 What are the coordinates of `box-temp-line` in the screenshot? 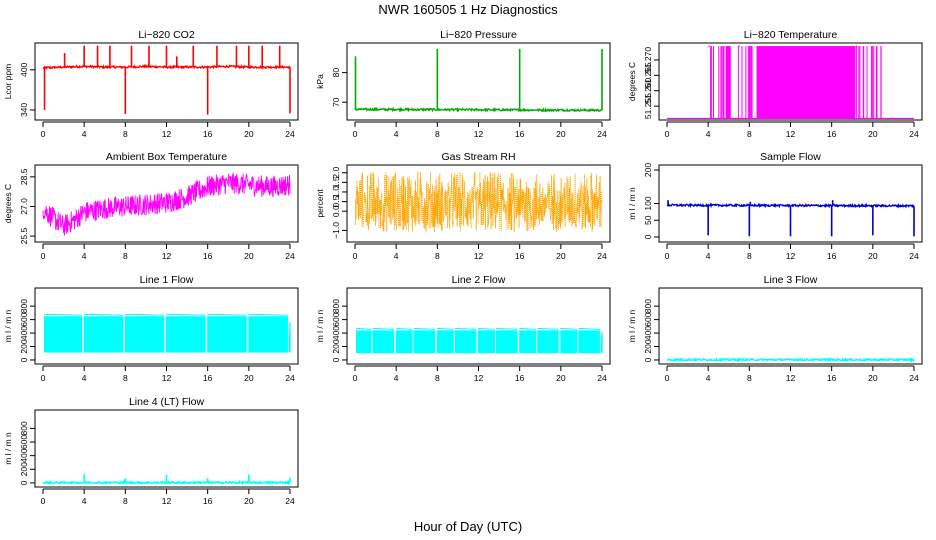 It's located at (166, 204).